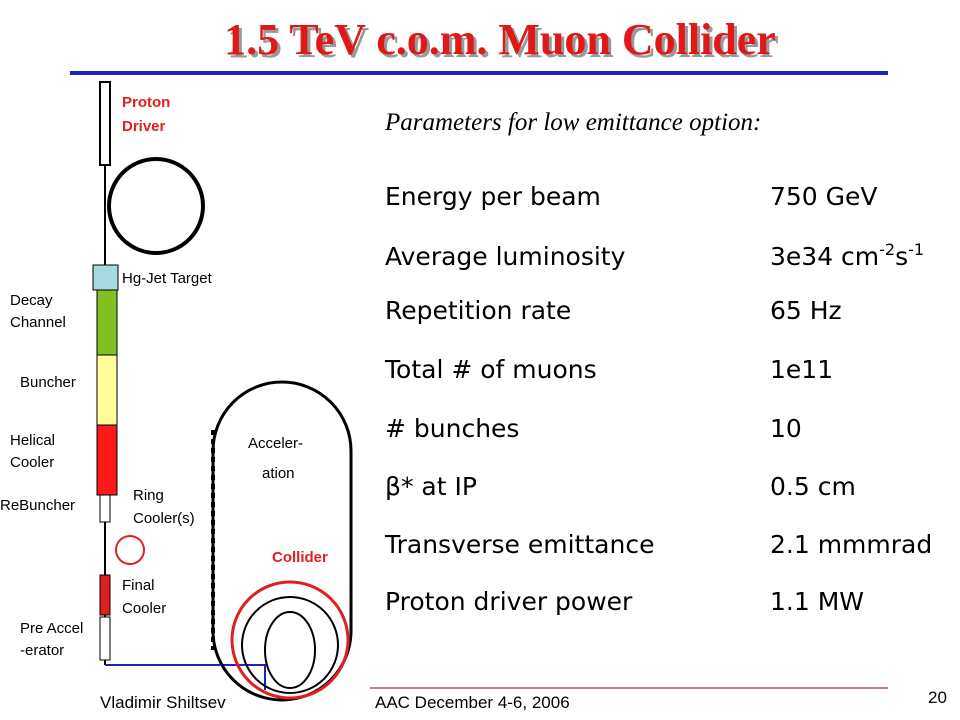  I want to click on collider-ring, so click(290, 640).